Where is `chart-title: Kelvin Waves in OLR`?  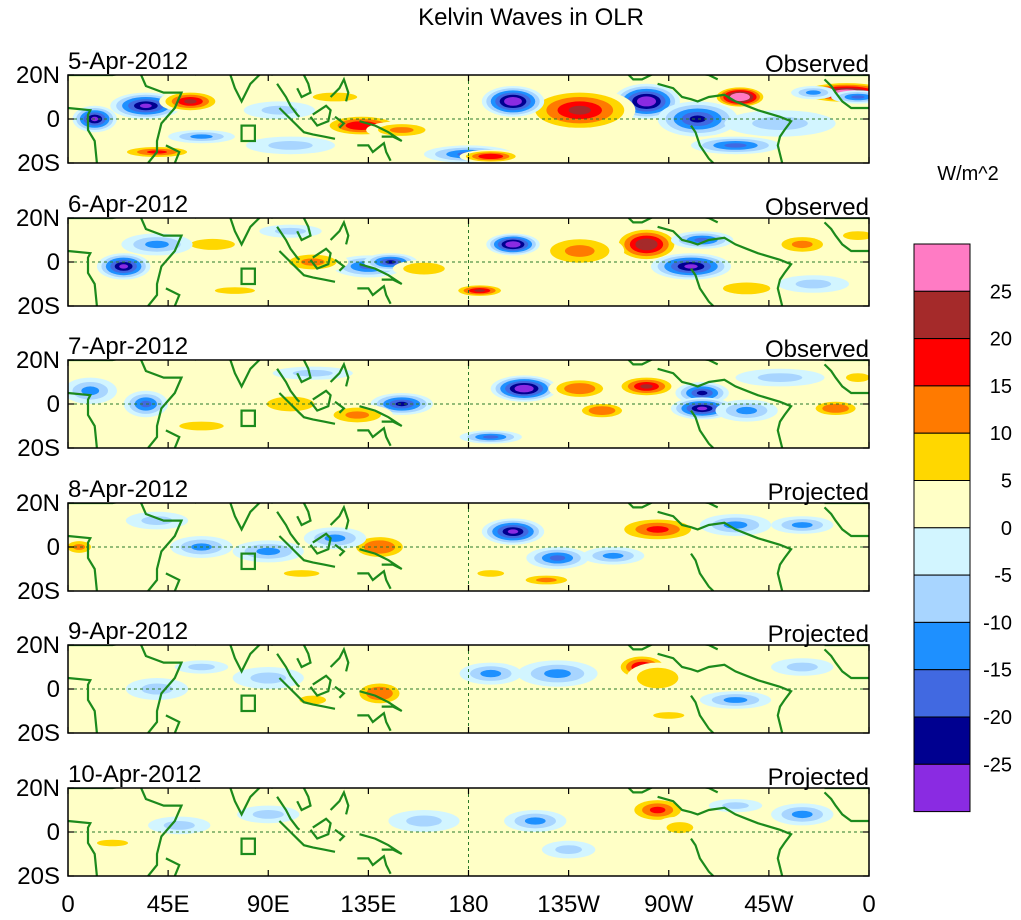
chart-title: Kelvin Waves in OLR is located at coordinates (531, 17).